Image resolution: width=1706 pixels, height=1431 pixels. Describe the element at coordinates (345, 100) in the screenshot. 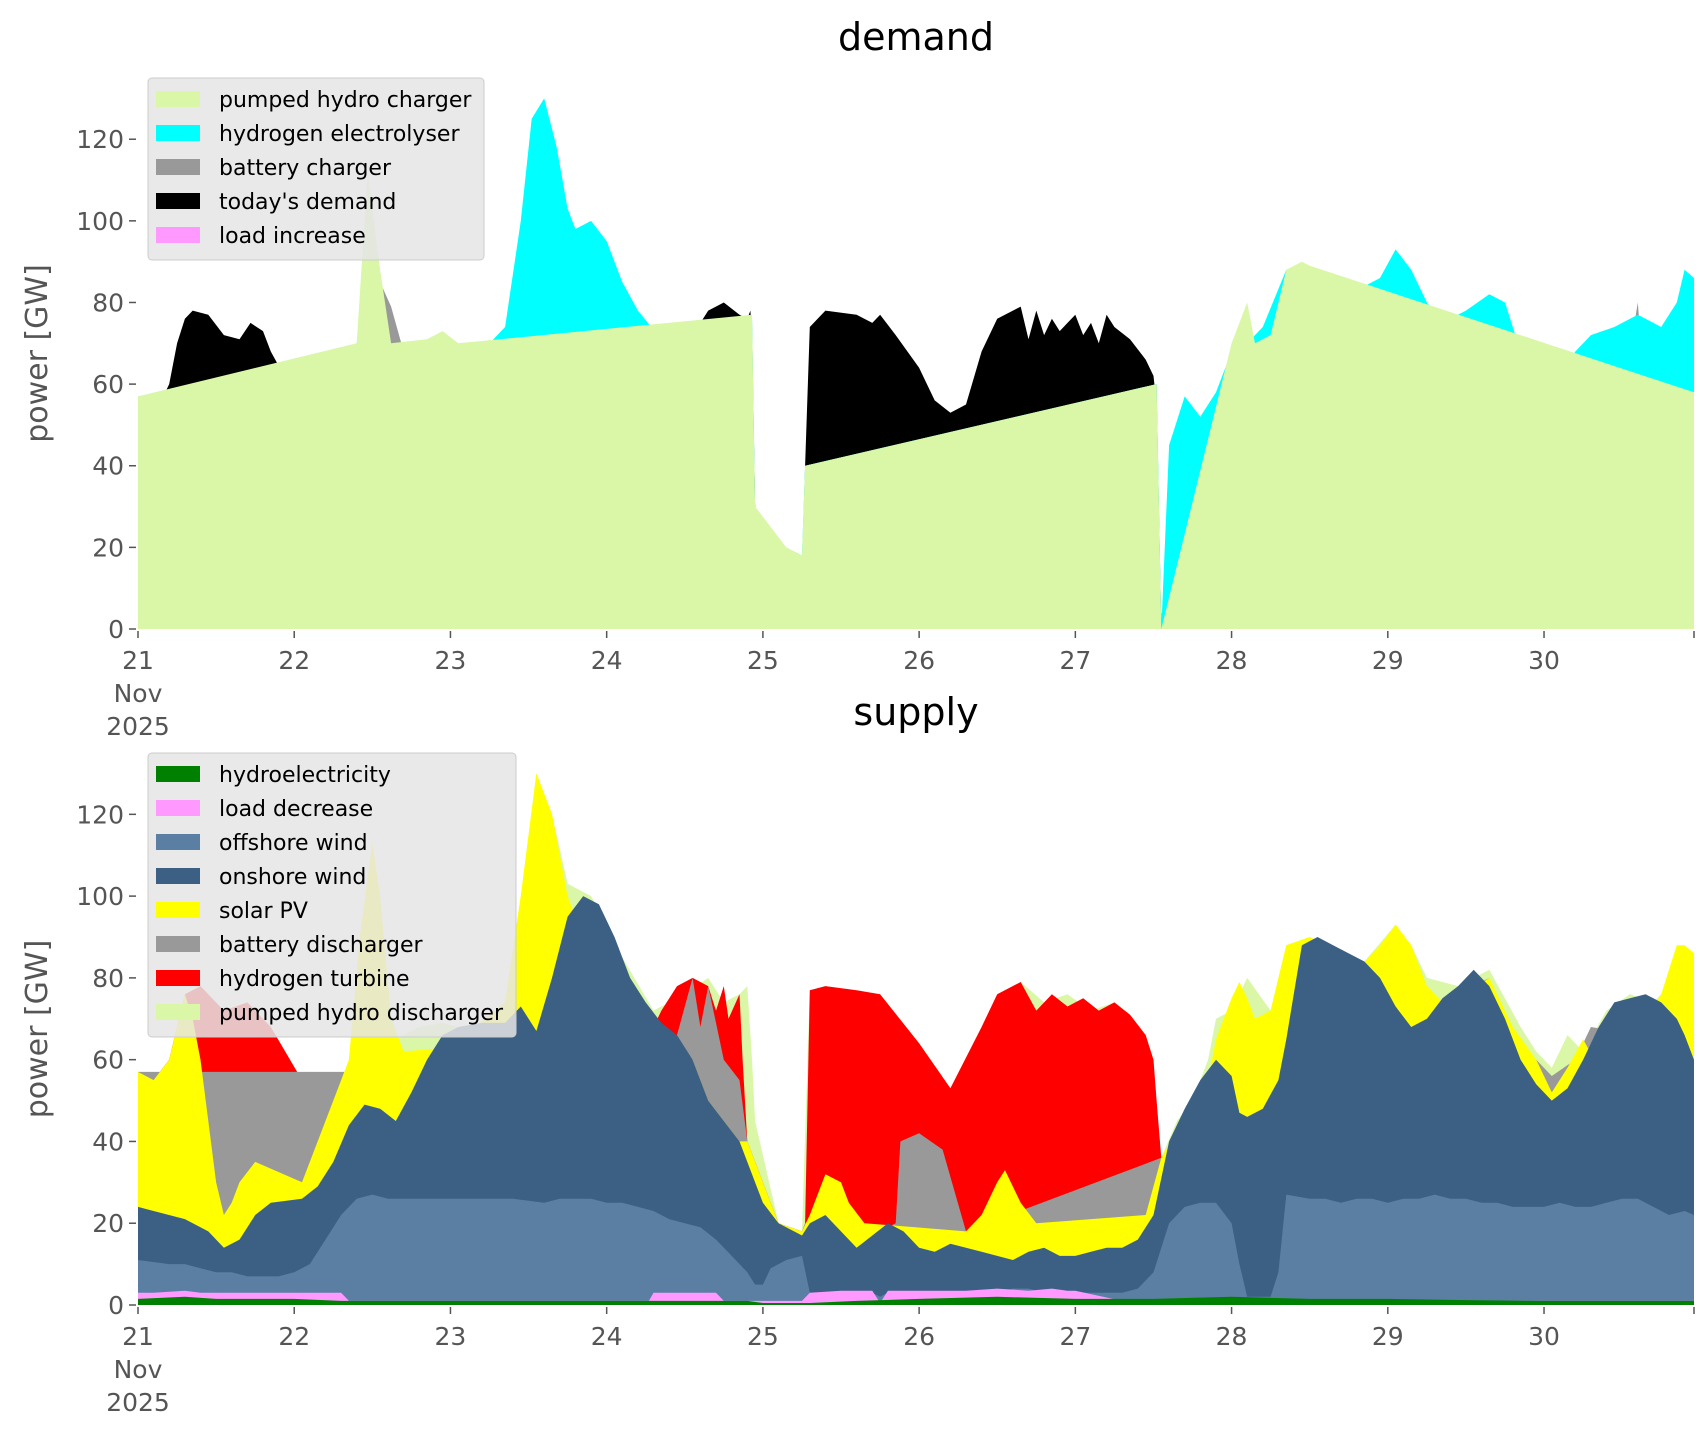

I see `legend-label-pumped-hydro-charger: pumped hydro charger` at that location.